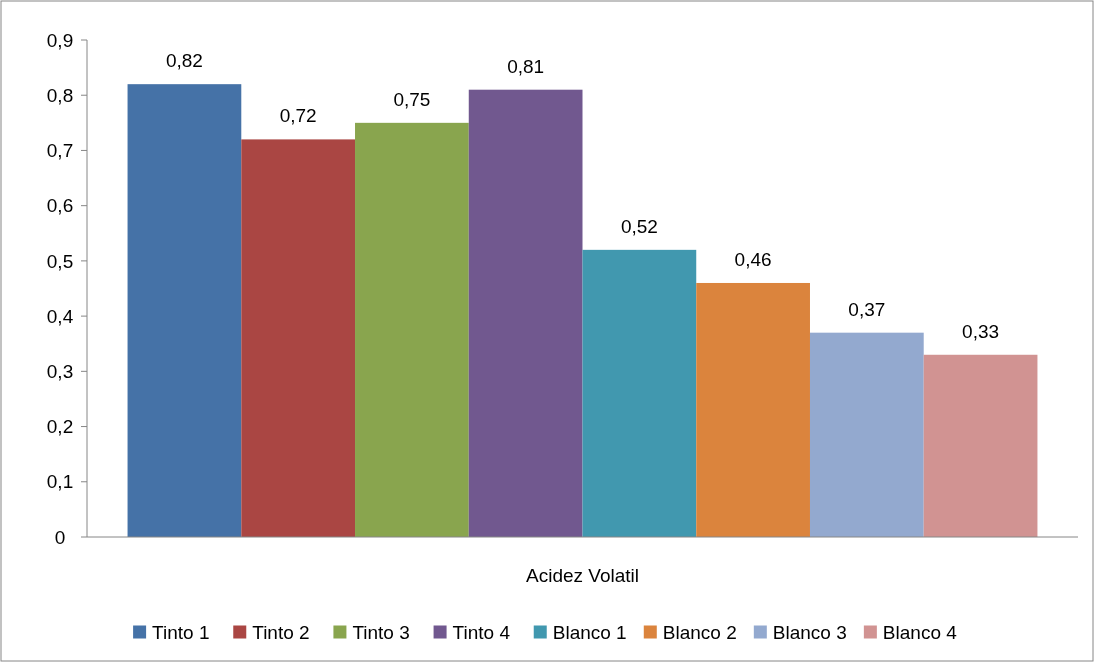  What do you see at coordinates (582, 575) in the screenshot?
I see `x-tick-label: Acidez Volatil` at bounding box center [582, 575].